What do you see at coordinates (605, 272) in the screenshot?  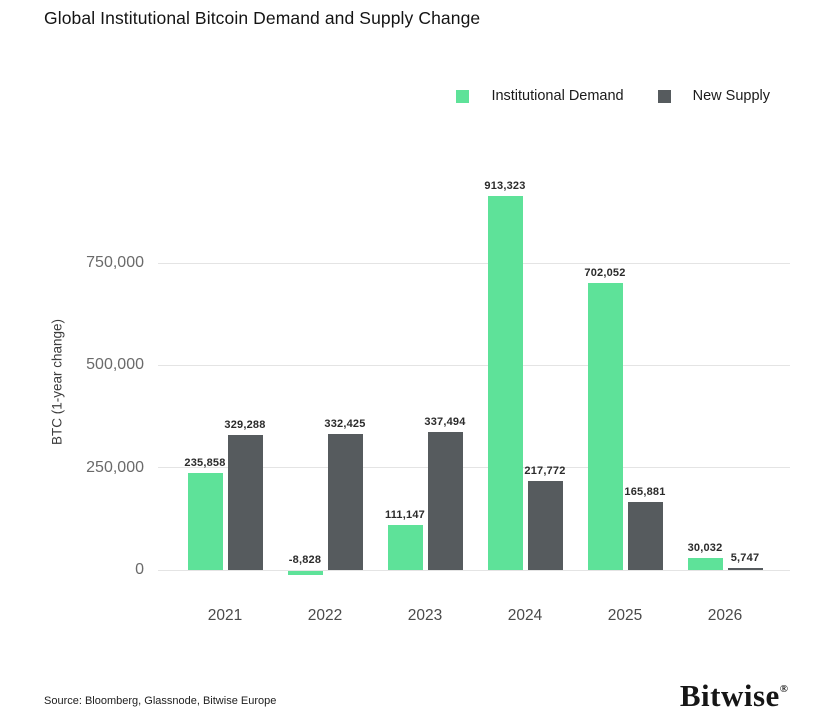 I see `bar-value-label: 702,052` at bounding box center [605, 272].